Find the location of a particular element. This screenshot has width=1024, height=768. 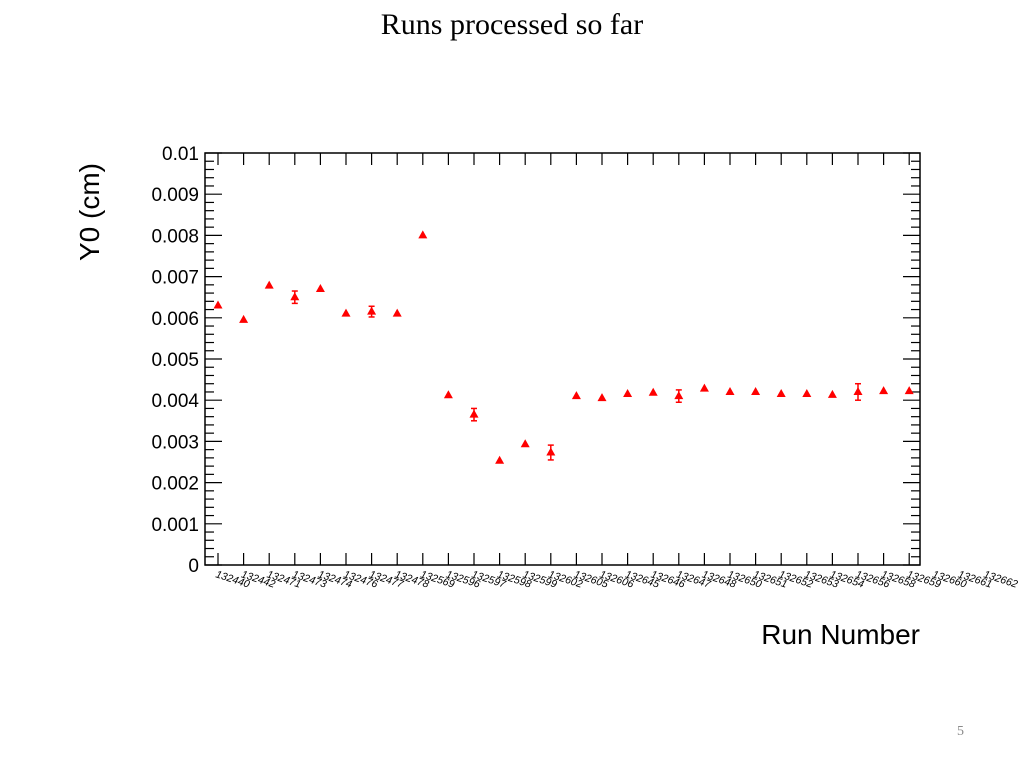

y-tick-label: 0.003 is located at coordinates (175, 442).